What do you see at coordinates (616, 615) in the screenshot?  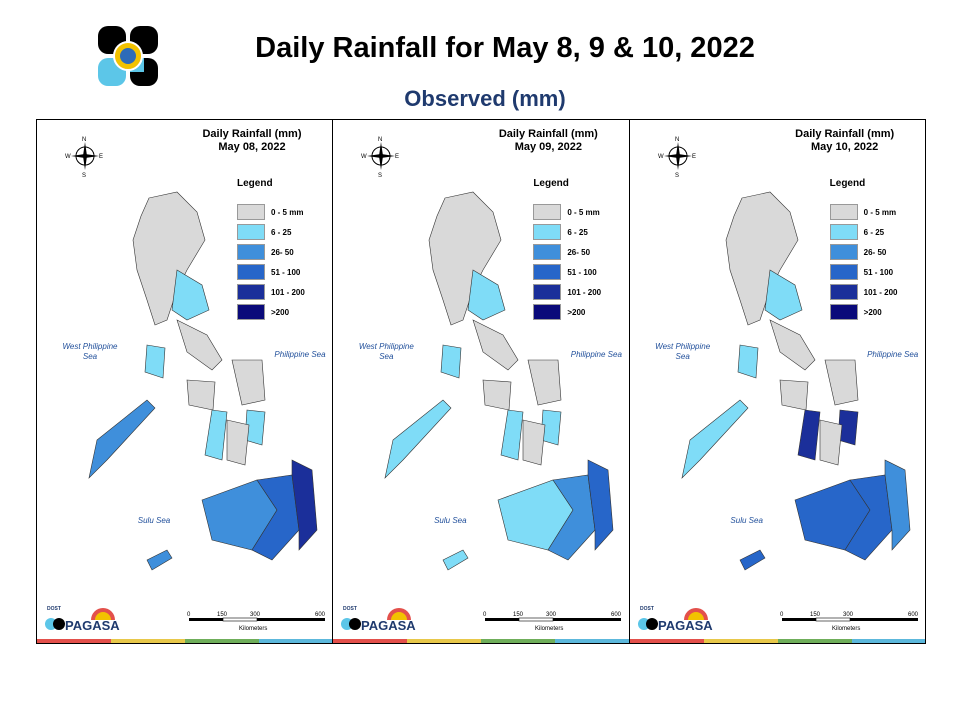 I see `scale-tick: 600` at bounding box center [616, 615].